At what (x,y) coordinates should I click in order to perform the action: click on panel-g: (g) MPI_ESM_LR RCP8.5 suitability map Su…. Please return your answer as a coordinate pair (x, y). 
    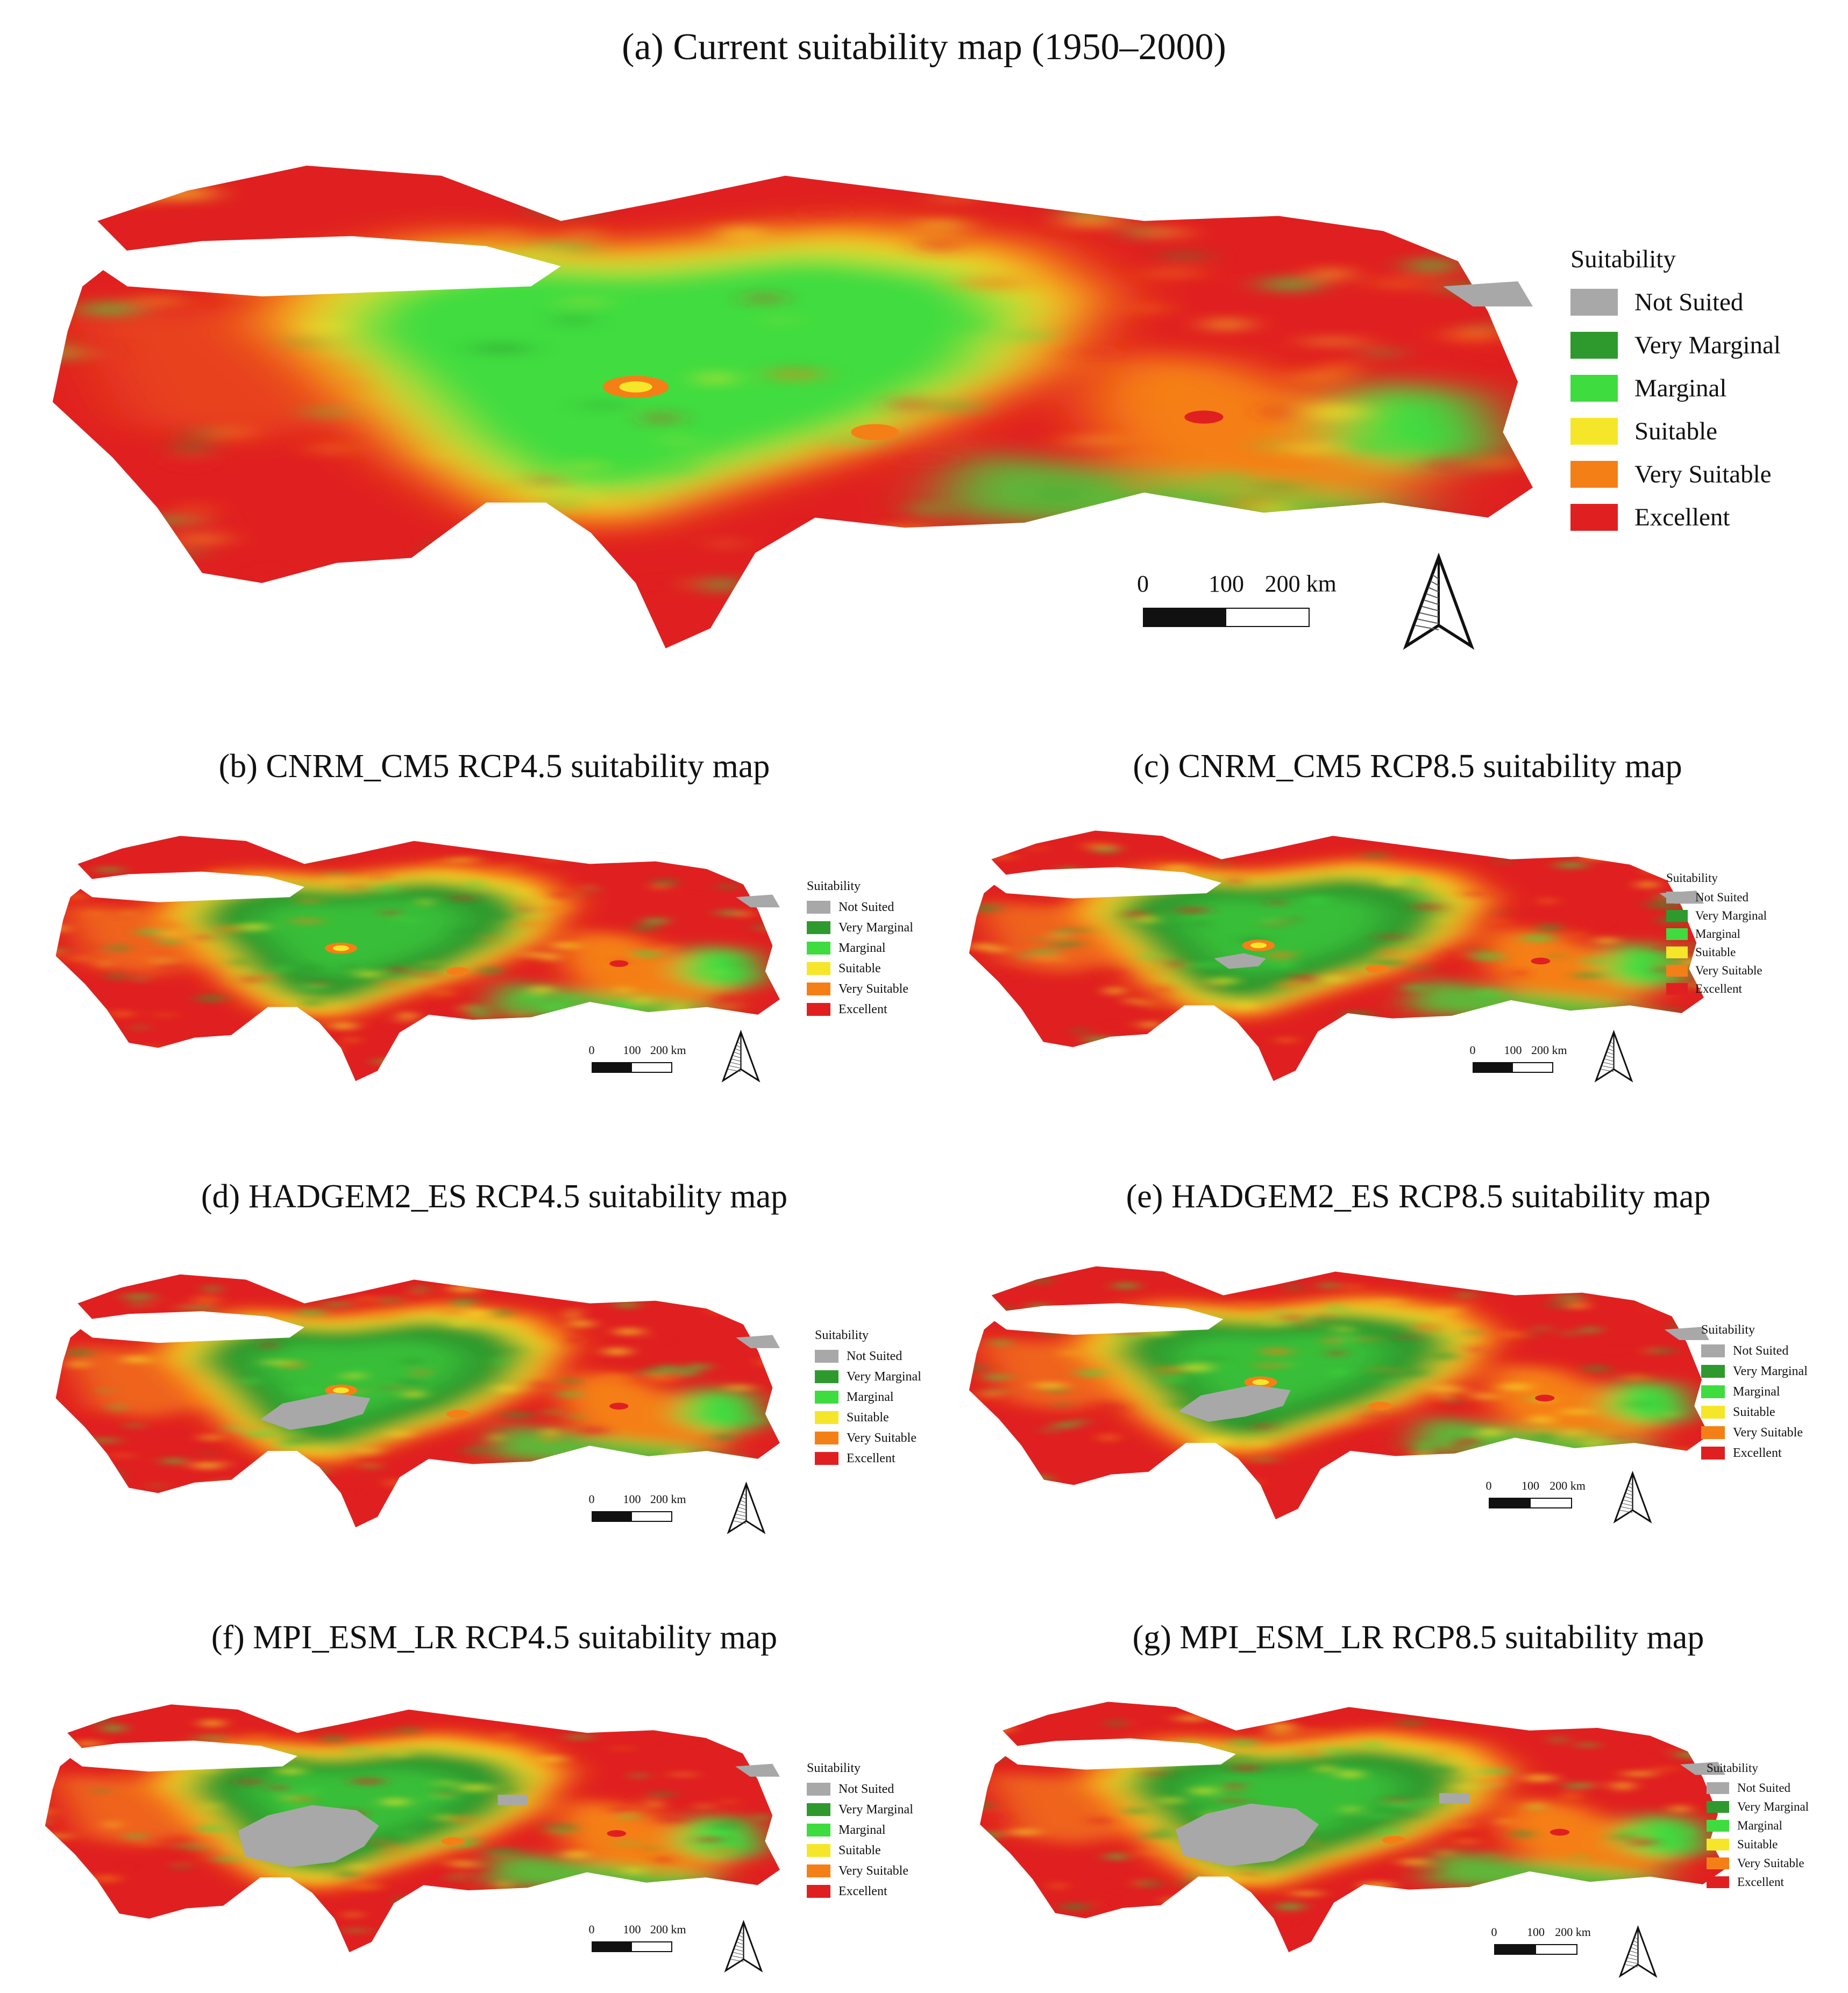
    Looking at the image, I should click on (1386, 1800).